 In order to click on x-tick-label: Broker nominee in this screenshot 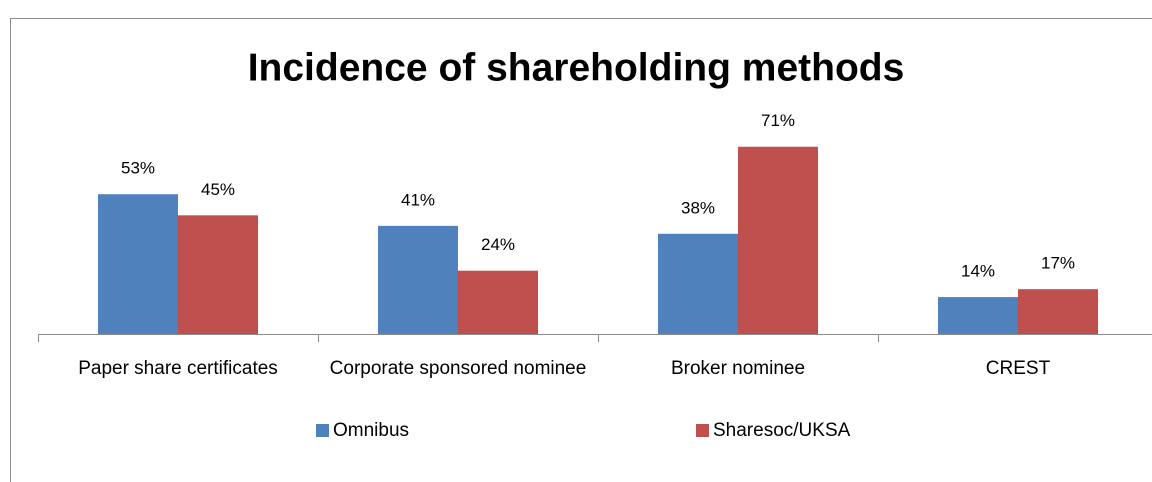, I will do `click(738, 368)`.